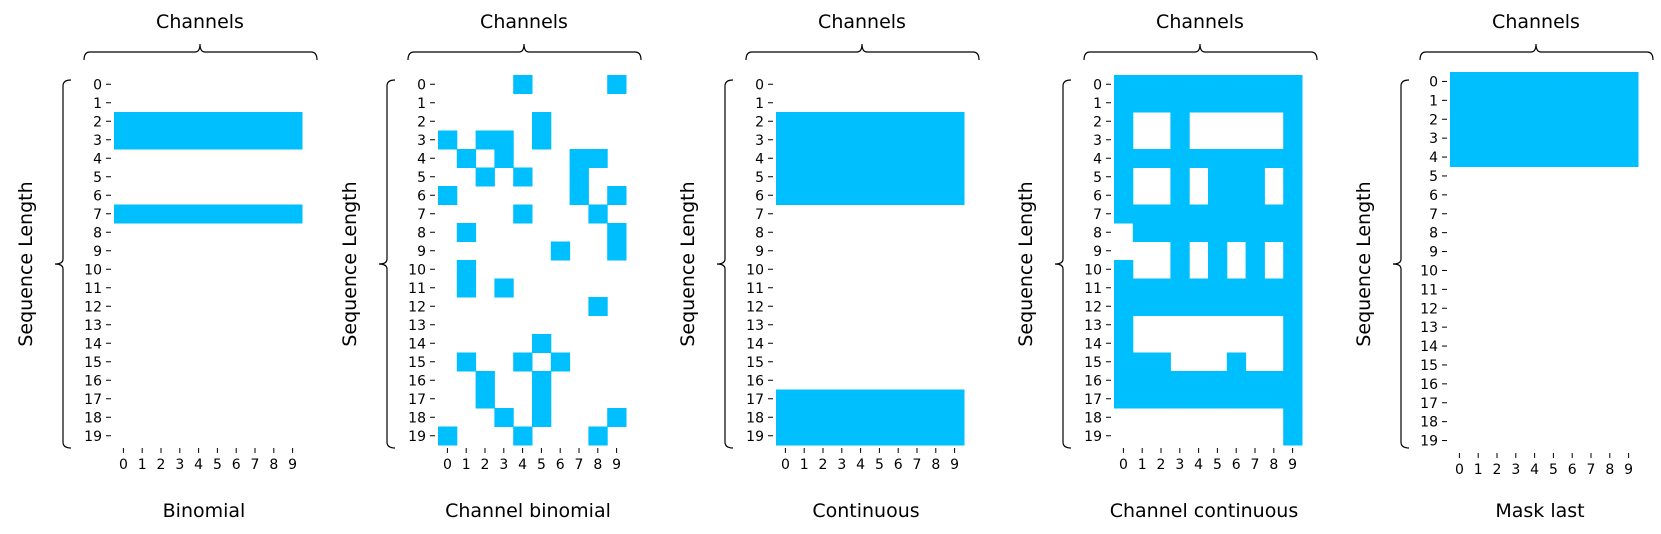 The width and height of the screenshot is (1661, 534). Describe the element at coordinates (616, 465) in the screenshot. I see `x-tick-label: 9` at that location.